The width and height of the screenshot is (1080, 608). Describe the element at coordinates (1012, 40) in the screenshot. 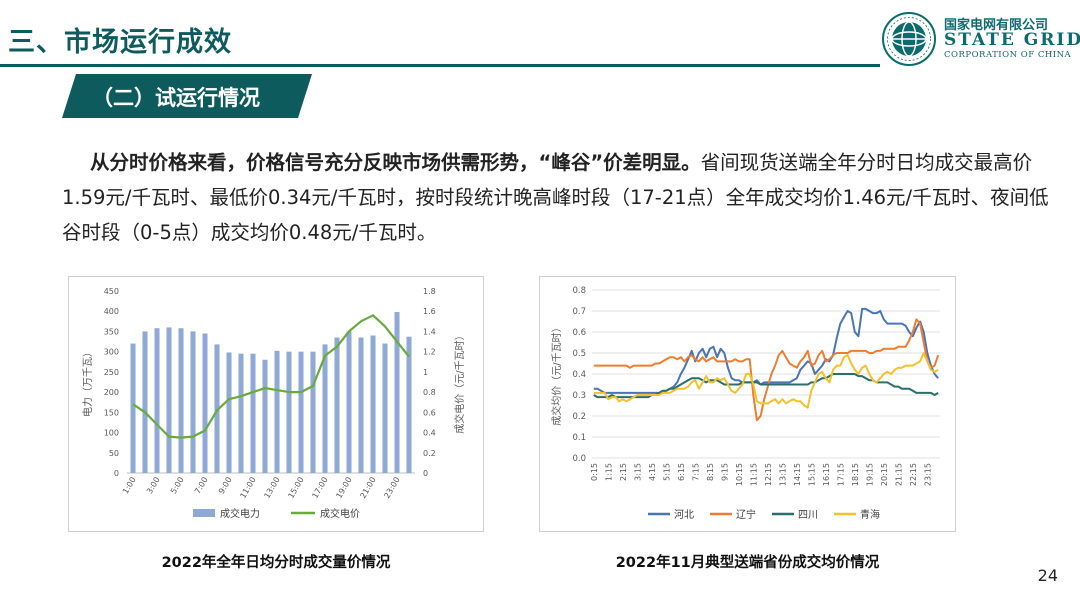

I see `logo-english-name: STATE GRID` at that location.